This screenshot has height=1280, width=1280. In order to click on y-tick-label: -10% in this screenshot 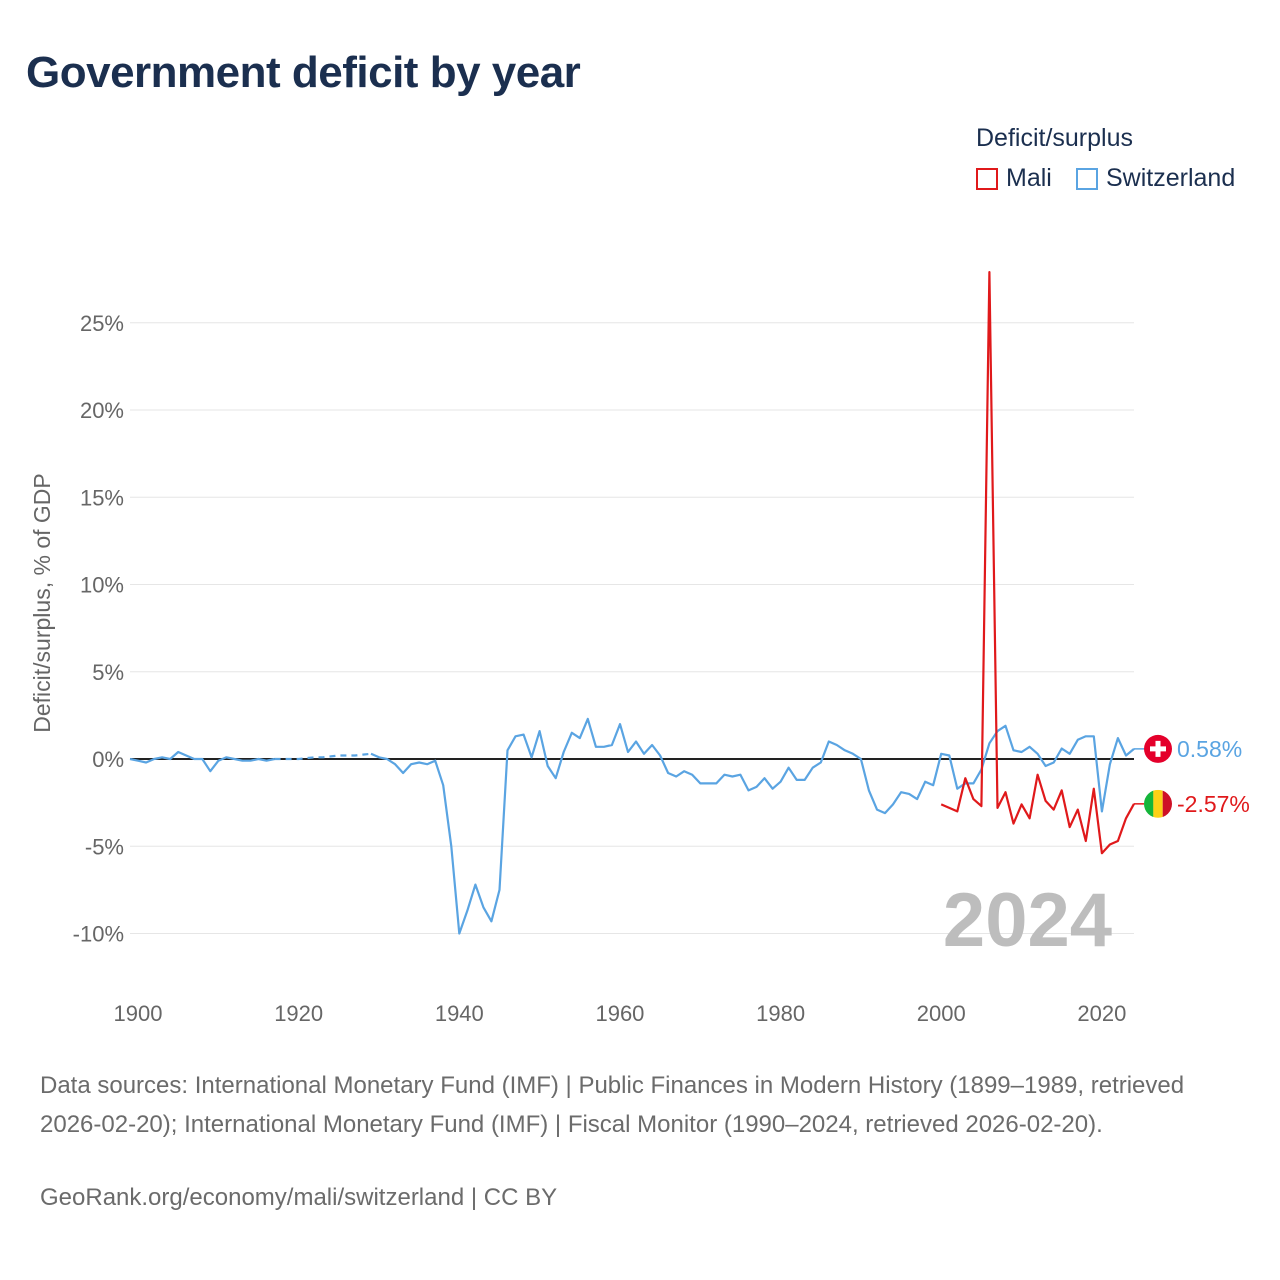, I will do `click(98, 934)`.